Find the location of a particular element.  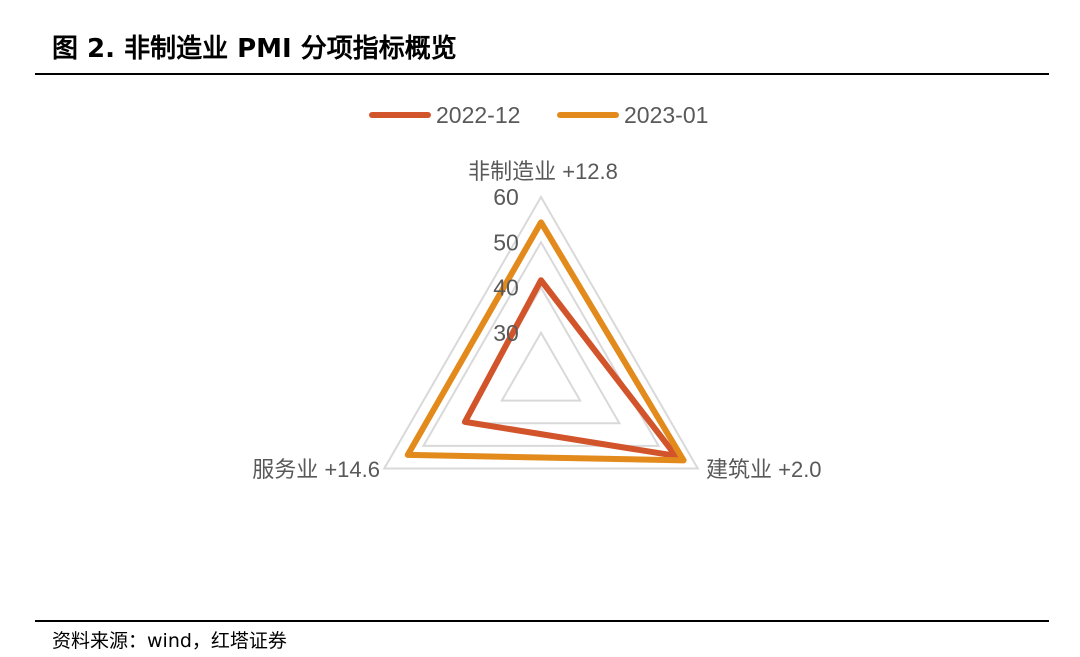

radial-tick-label: 30 is located at coordinates (506, 333).